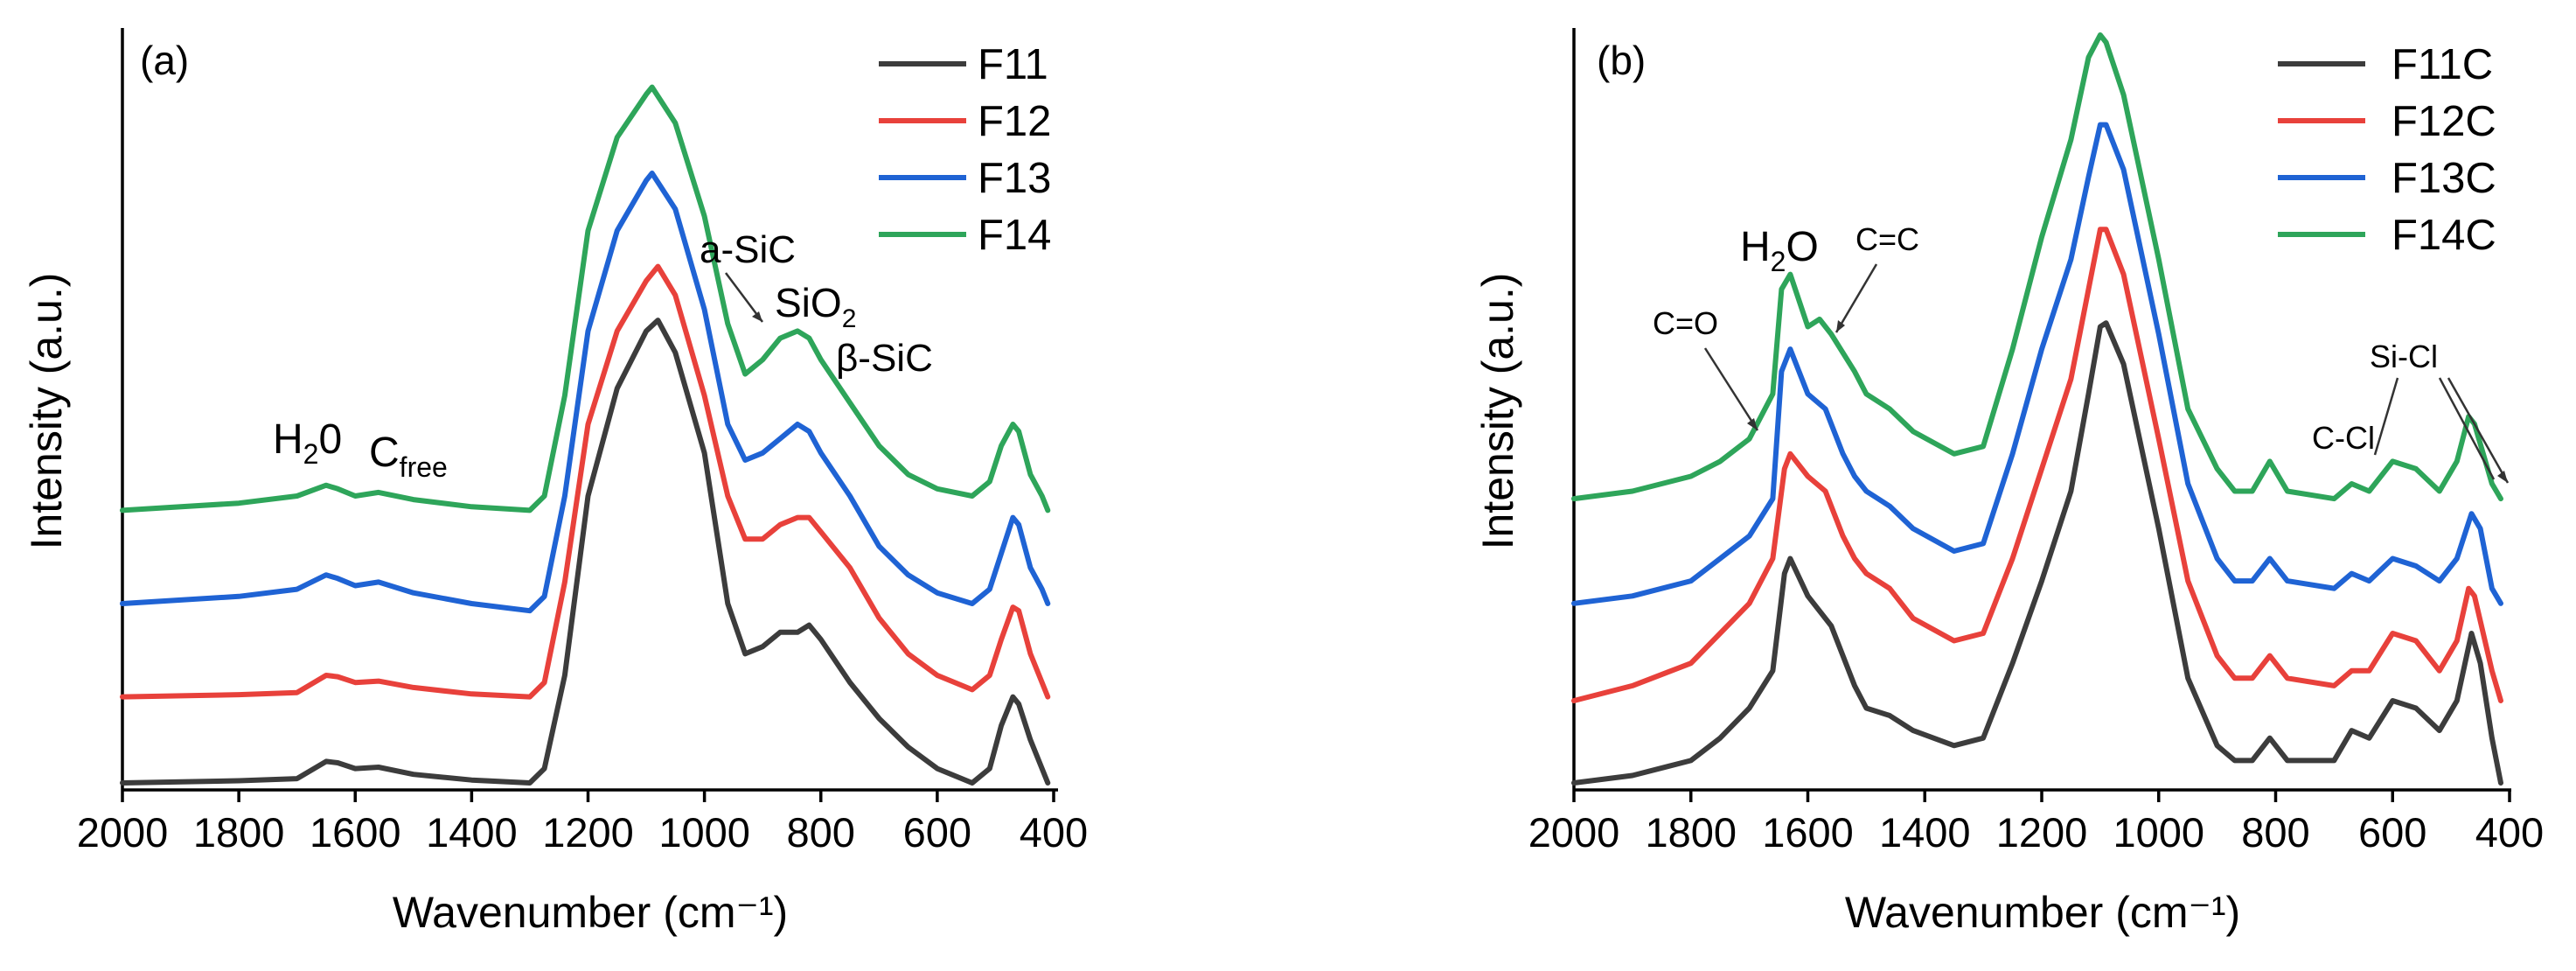  Describe the element at coordinates (748, 249) in the screenshot. I see `annotation-a-sic: a-SiC` at that location.